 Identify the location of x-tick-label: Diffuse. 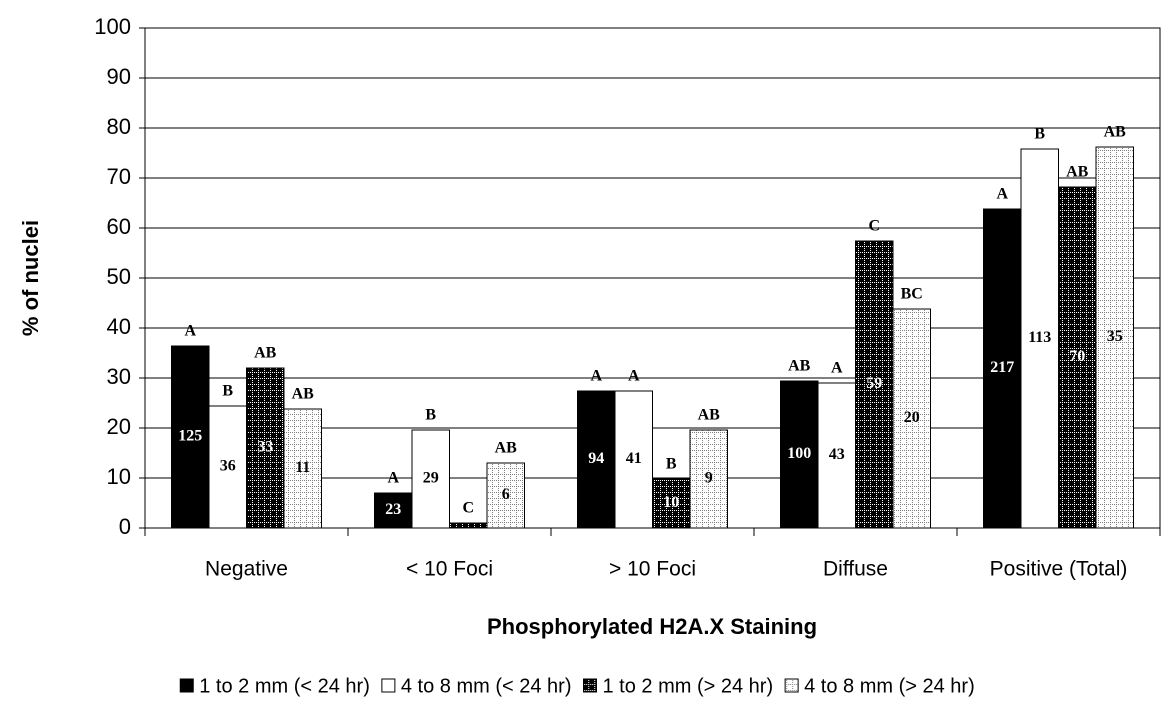
(855, 569).